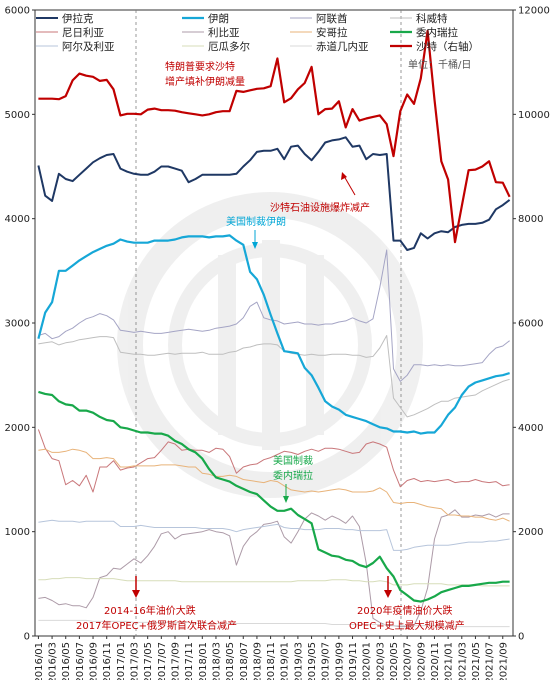 The width and height of the screenshot is (550, 680). Describe the element at coordinates (135, 661) in the screenshot. I see `x-tick-label: 2017/03` at that location.